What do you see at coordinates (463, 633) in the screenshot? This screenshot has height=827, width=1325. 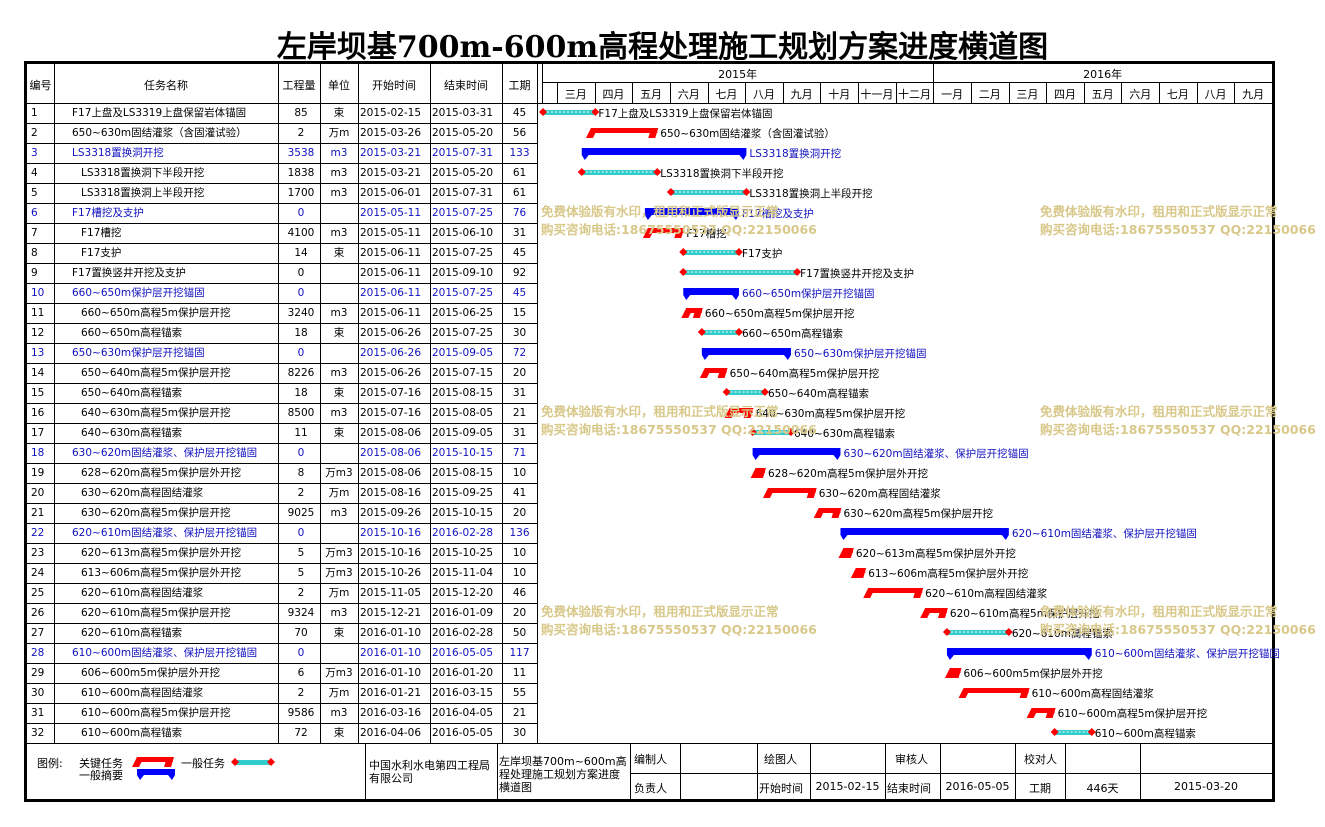 I see `task-end-cell: 2016-02-28` at bounding box center [463, 633].